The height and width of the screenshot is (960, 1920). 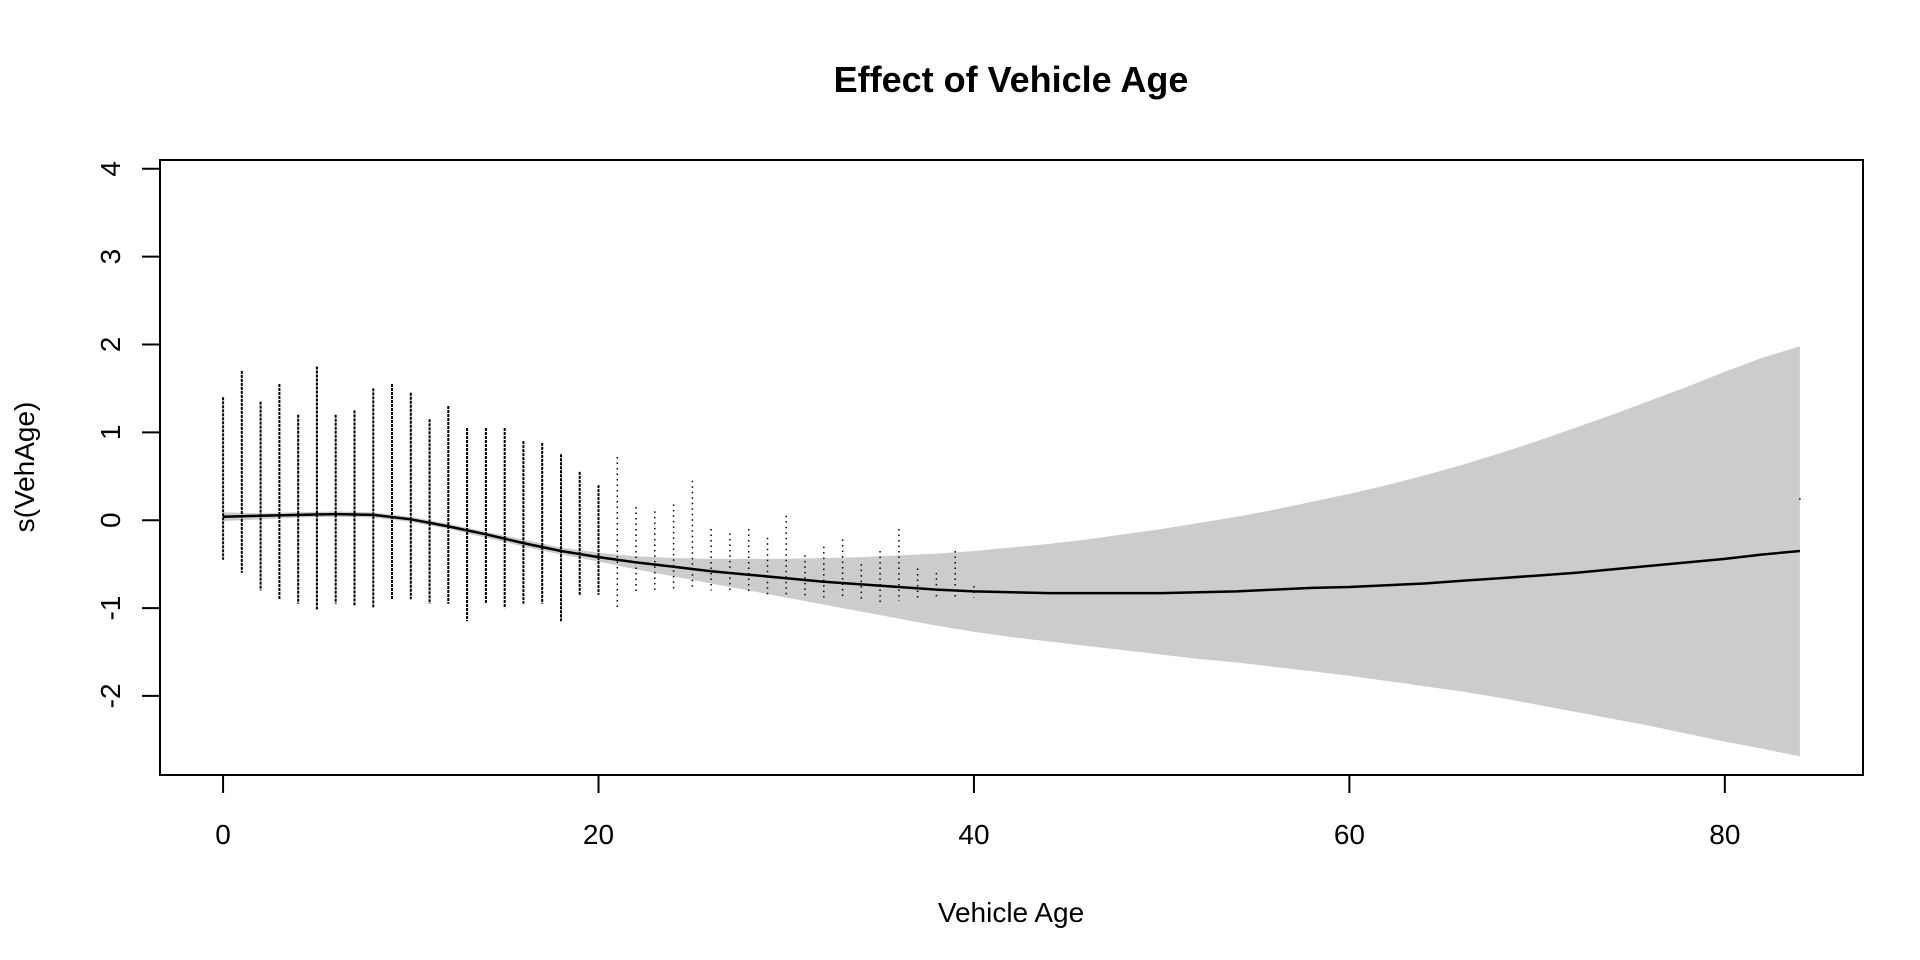 What do you see at coordinates (223, 834) in the screenshot?
I see `x-tick-label-0: 0` at bounding box center [223, 834].